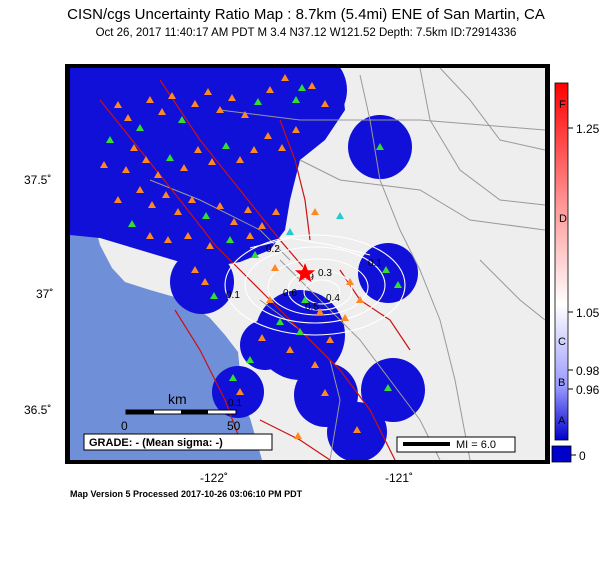  Describe the element at coordinates (588, 371) in the screenshot. I see `colorbar-value: 0.98` at that location.